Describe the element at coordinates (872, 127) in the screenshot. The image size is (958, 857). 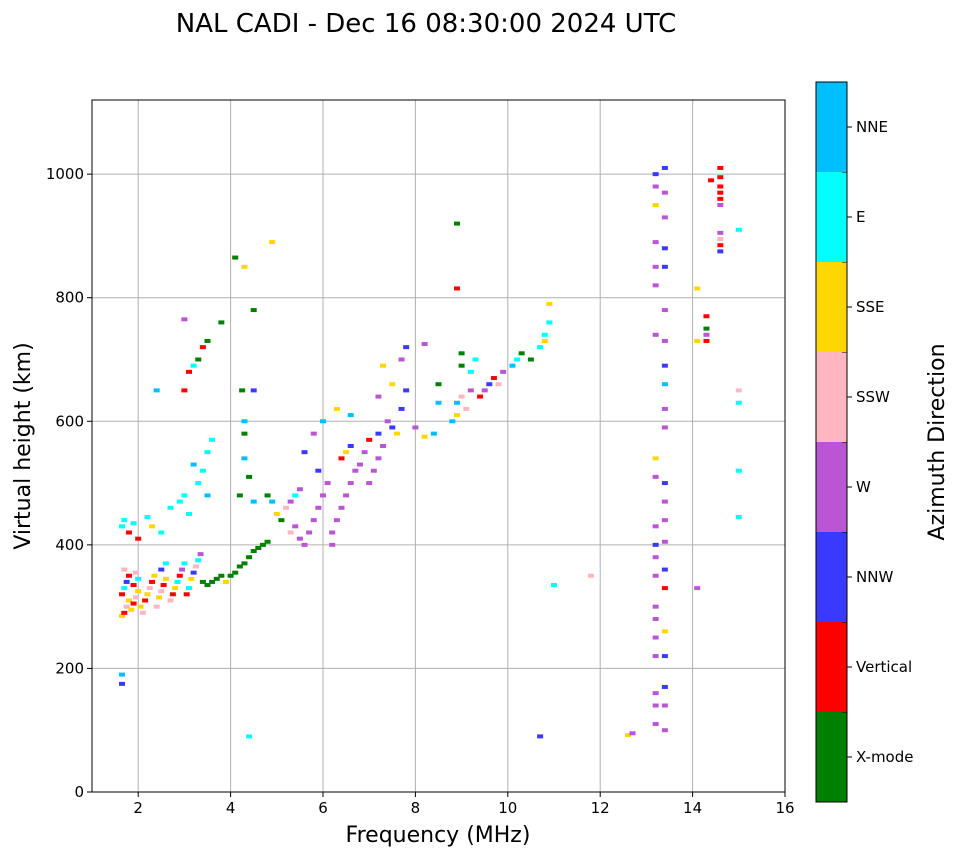
I see `colorbar-label-nne: NNE` at that location.